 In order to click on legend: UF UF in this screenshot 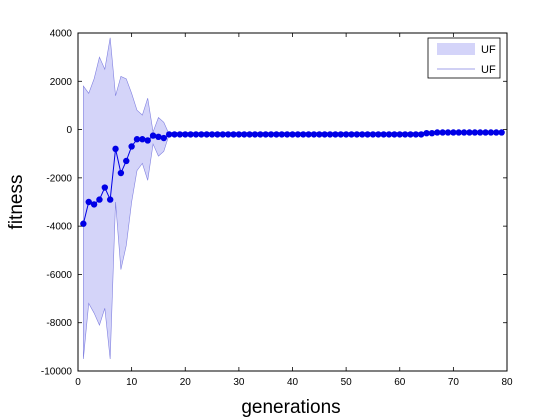, I will do `click(464, 58)`.